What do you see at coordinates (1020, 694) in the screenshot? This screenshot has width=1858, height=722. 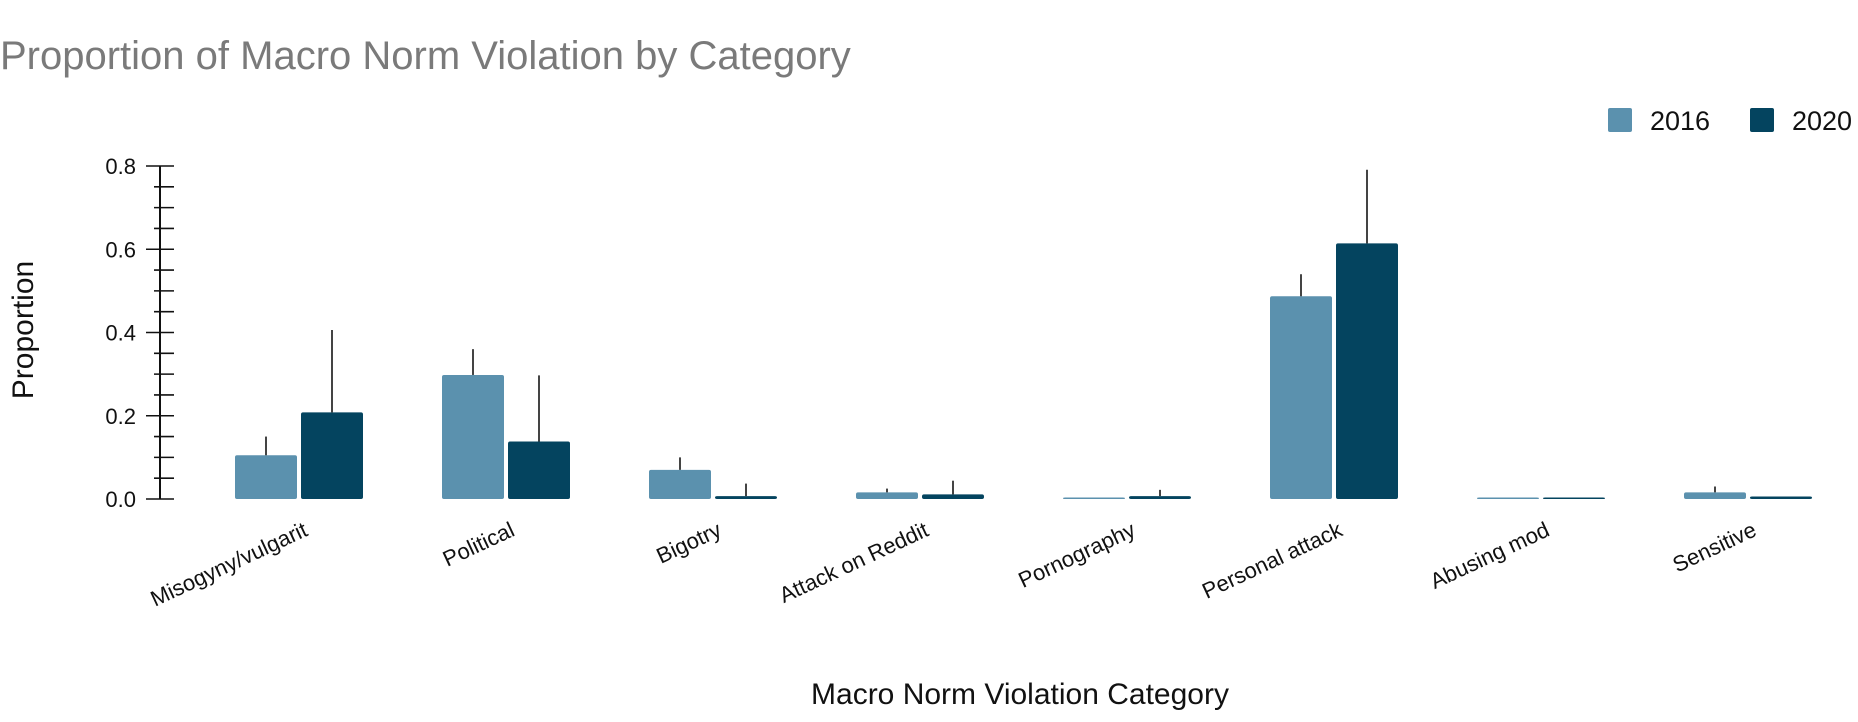 I see `x-axis-title: Macro Norm Violation Category` at bounding box center [1020, 694].